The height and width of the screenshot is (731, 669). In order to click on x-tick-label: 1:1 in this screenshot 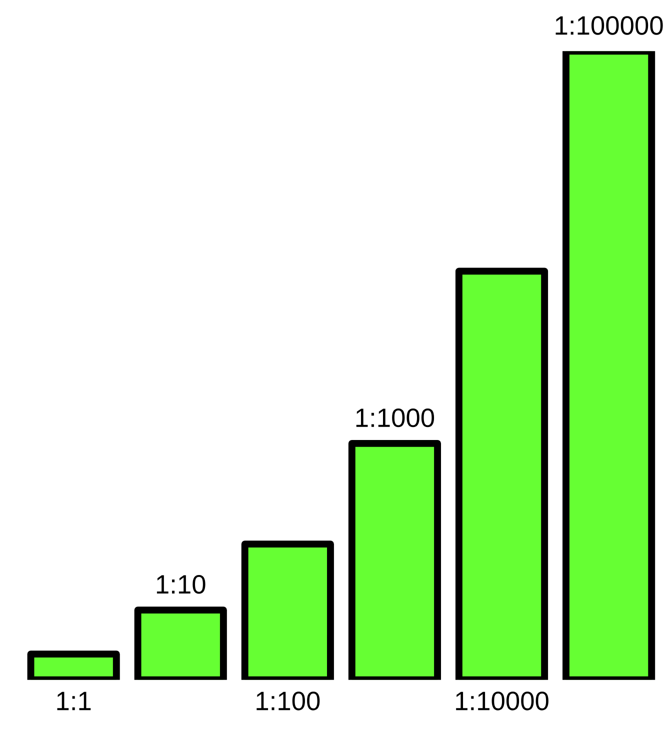, I will do `click(74, 701)`.